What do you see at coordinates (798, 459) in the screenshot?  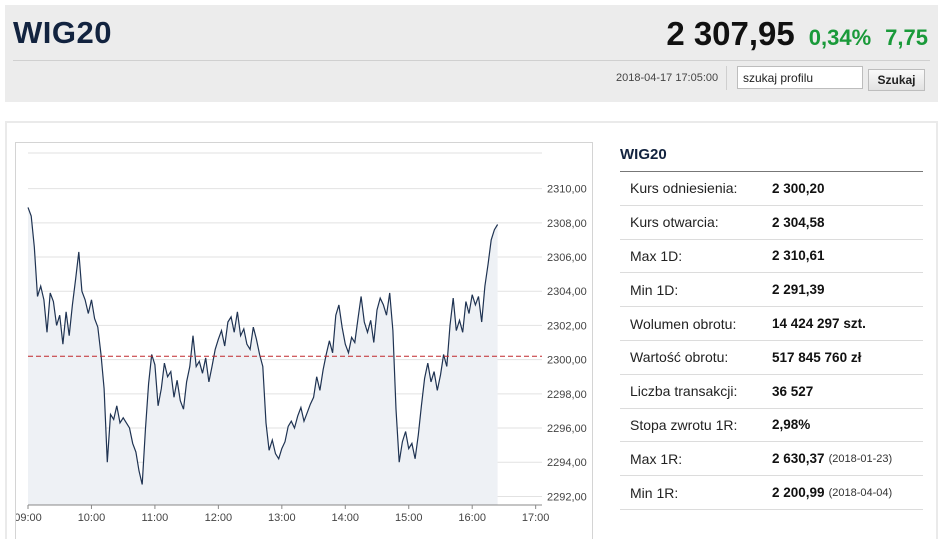 I see `stat-value: 2 630,37` at bounding box center [798, 459].